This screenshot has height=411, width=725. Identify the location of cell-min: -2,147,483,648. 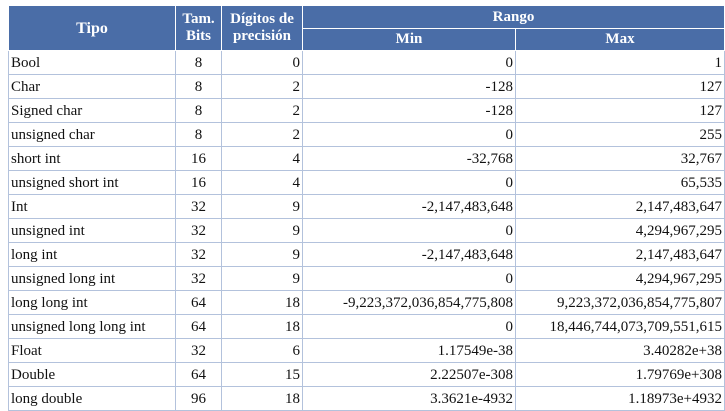
(409, 206).